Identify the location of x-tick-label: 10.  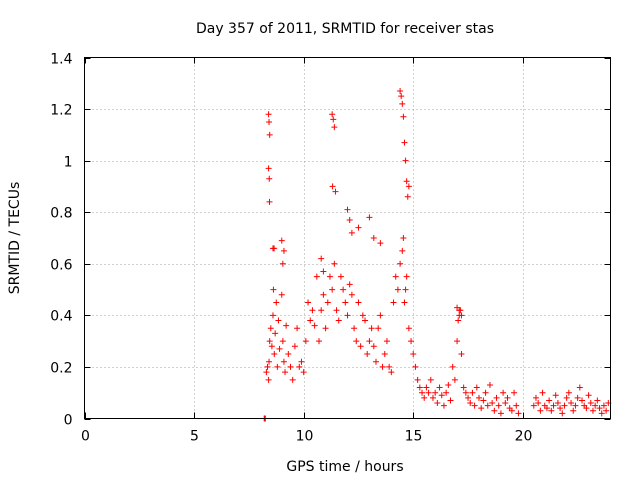
(305, 437).